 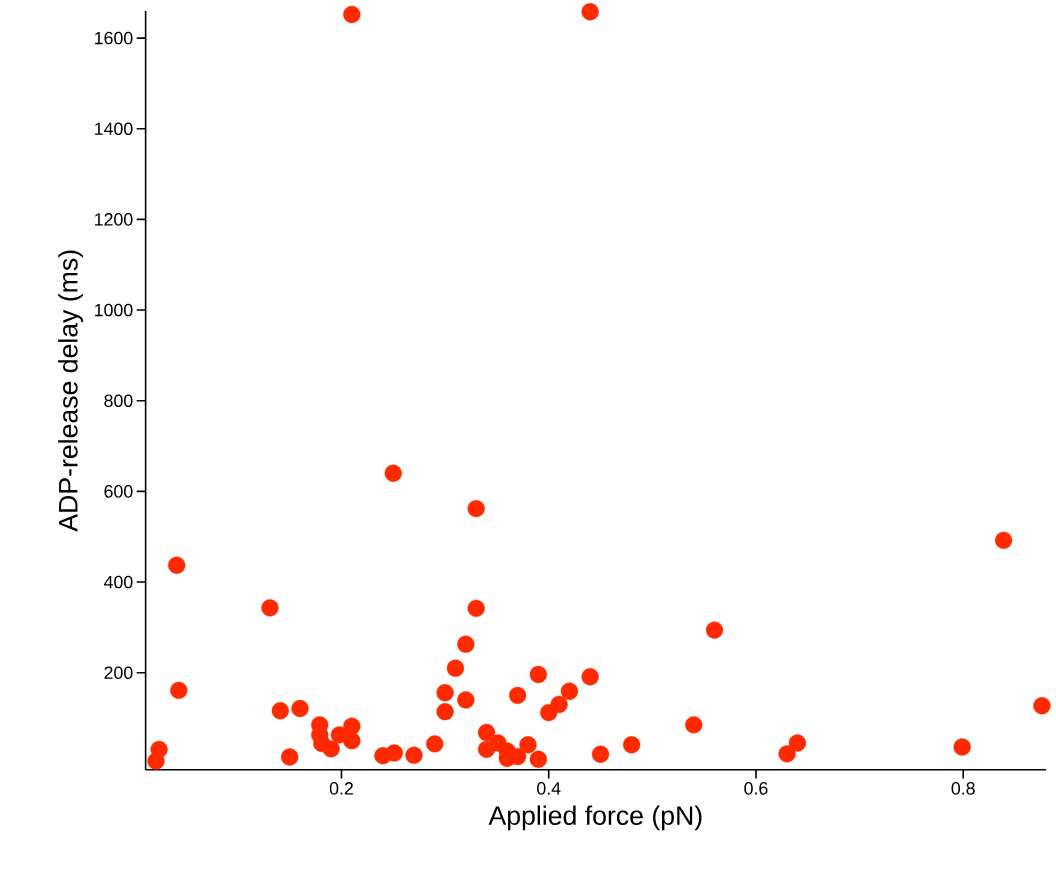 I want to click on y-tick-label: 400, so click(x=118, y=582).